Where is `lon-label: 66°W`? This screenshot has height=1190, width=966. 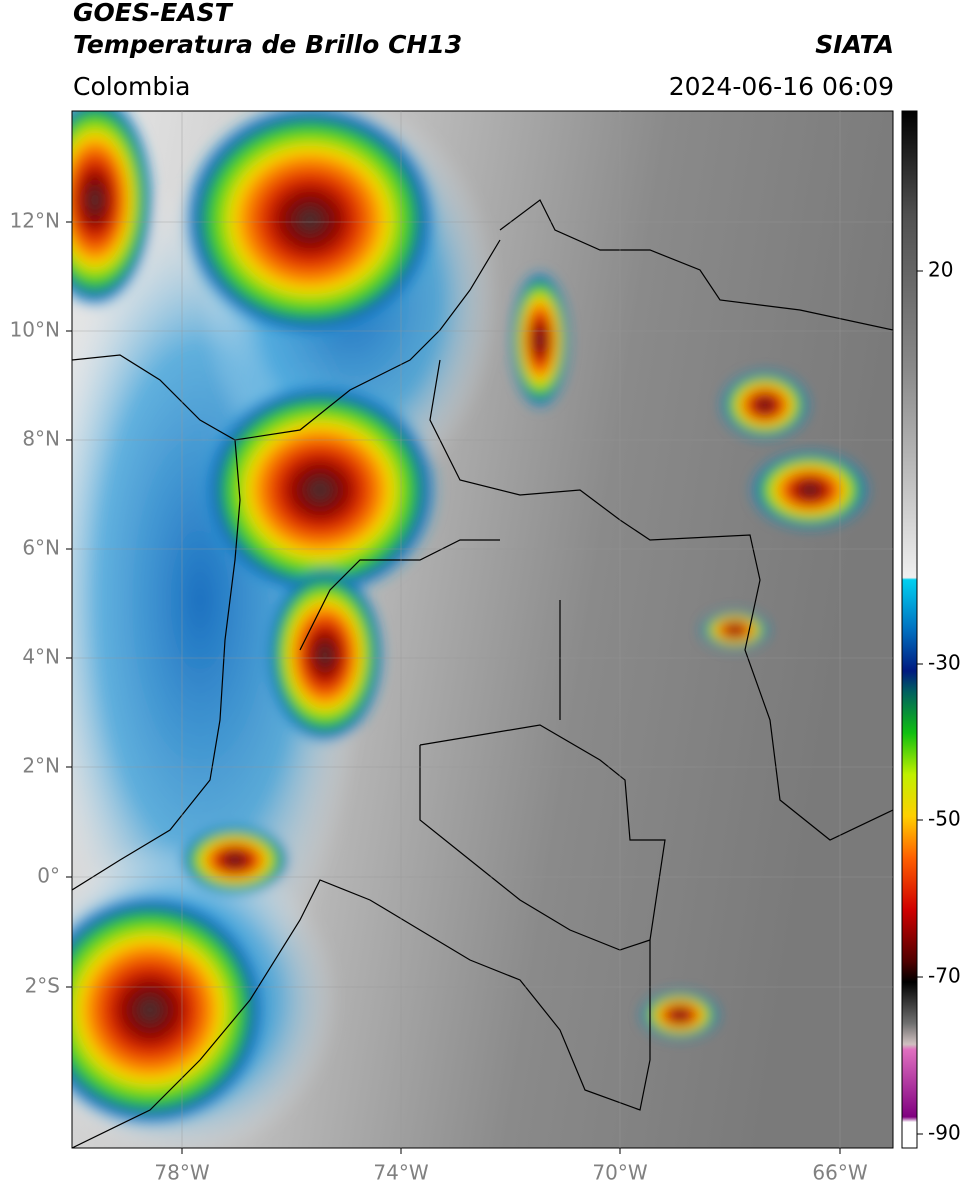
lon-label: 66°W is located at coordinates (839, 1173).